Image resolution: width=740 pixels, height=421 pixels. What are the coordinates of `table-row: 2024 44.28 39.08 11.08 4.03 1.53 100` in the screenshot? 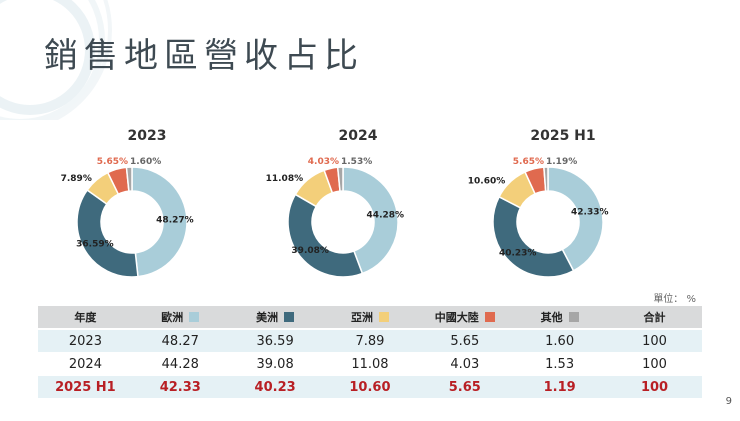 It's located at (370, 364).